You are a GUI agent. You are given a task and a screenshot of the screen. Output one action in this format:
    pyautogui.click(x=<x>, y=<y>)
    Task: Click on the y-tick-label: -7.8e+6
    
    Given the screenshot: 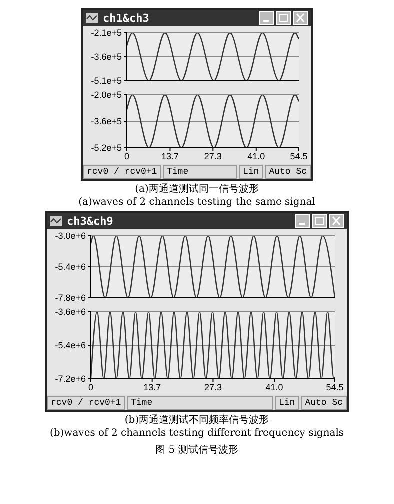 What is the action you would take?
    pyautogui.click(x=70, y=298)
    